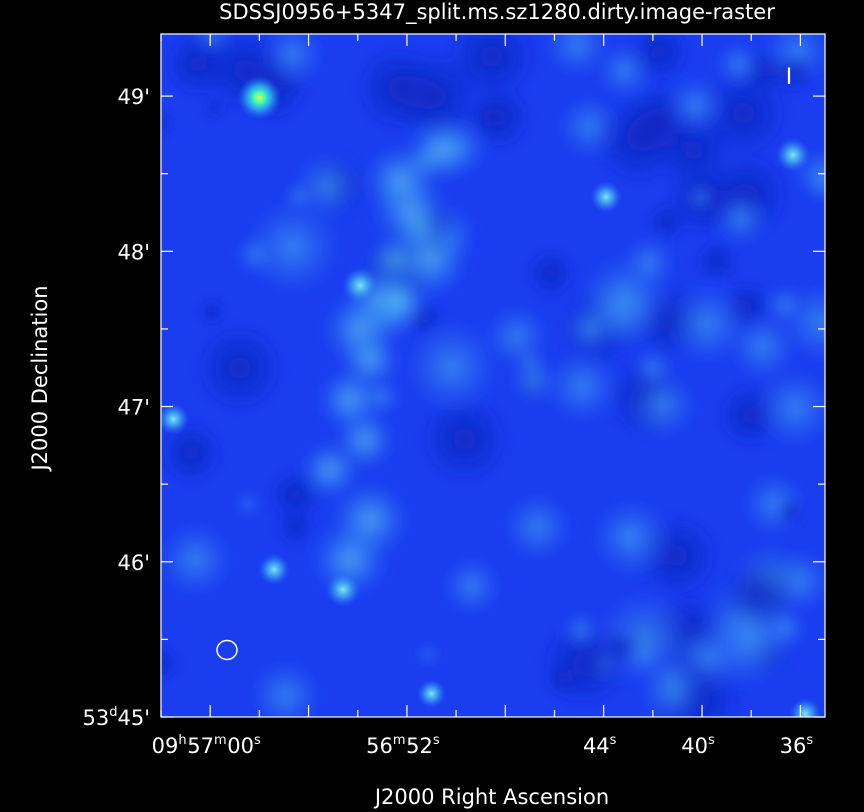  I want to click on dec-tick-label: 53d45', so click(117, 717).